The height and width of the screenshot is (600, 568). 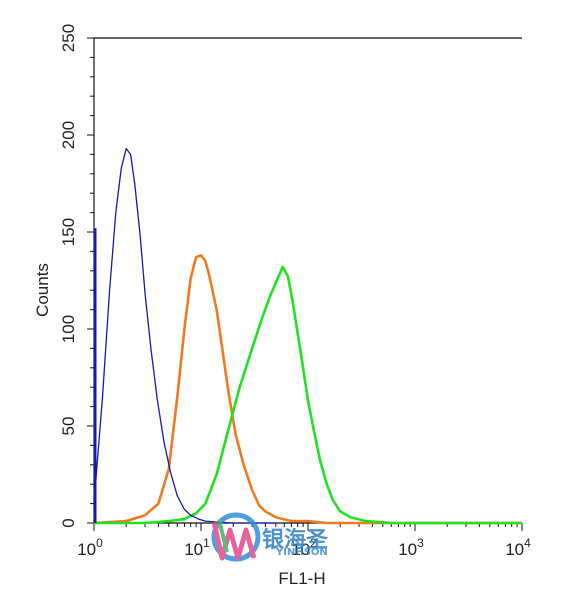 I want to click on x-axis-ticks: 10⁰ 10¹ 10² 10³ 10⁴, so click(x=304, y=541).